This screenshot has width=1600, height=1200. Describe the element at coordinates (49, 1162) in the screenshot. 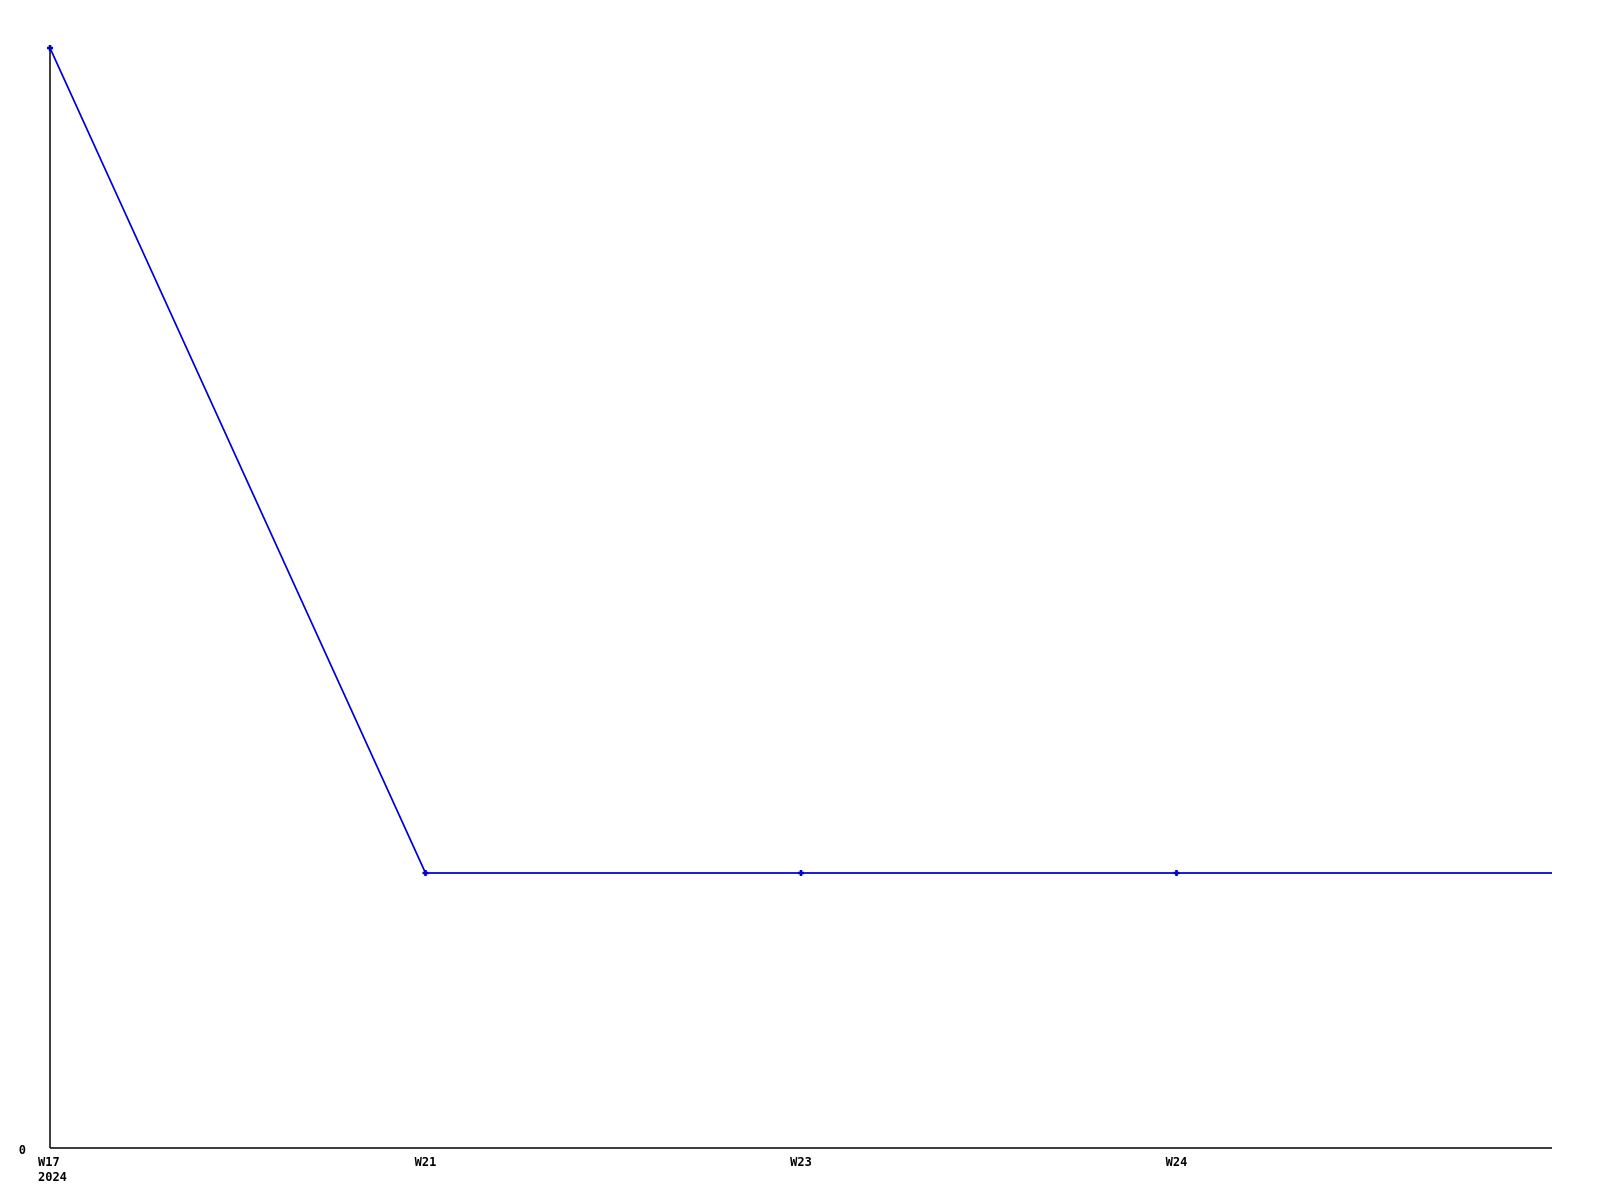

I see `x-tick-label: W17` at that location.